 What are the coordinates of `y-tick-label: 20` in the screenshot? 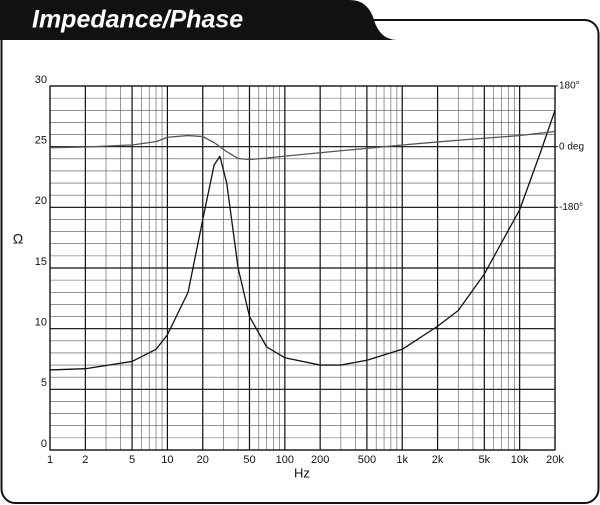 It's located at (41, 201).